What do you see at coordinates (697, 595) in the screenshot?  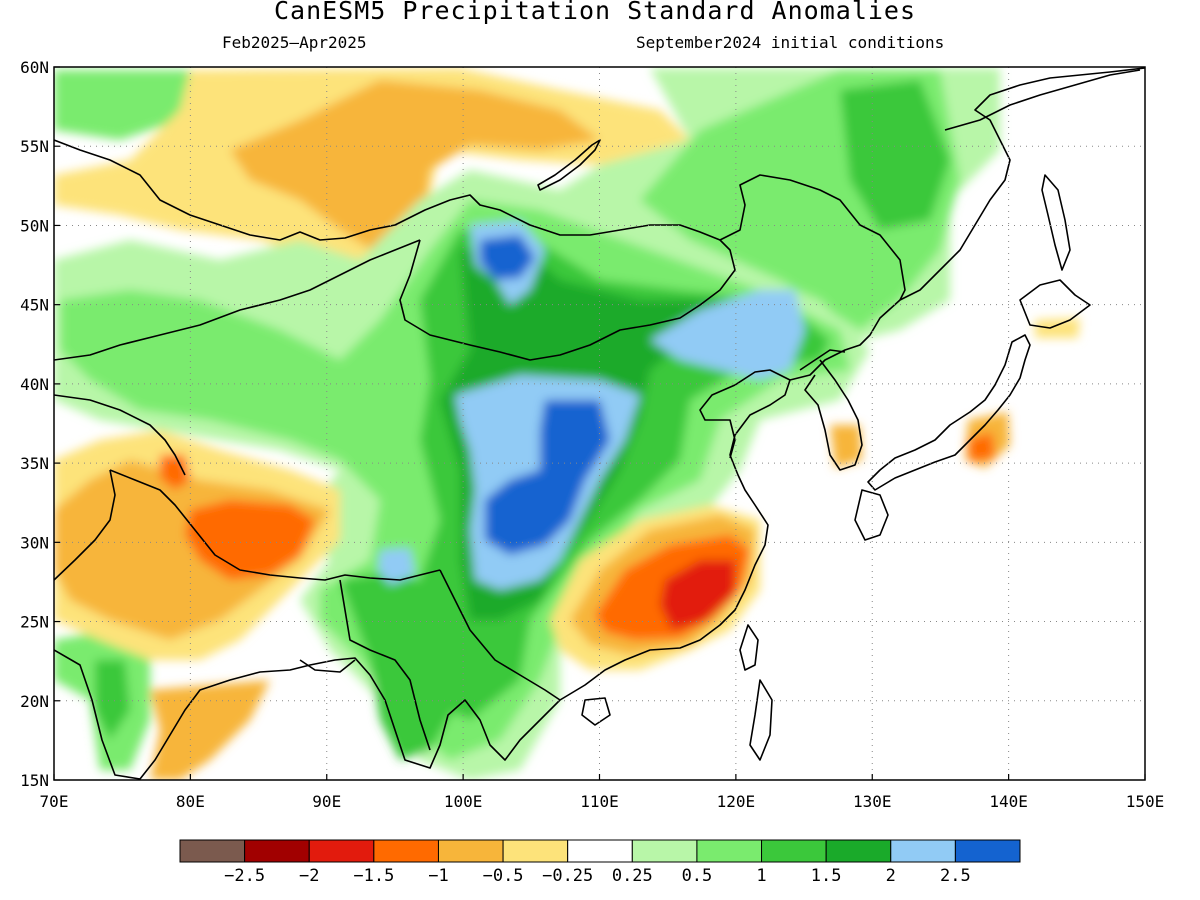 I see `dry-region-southeast-china-core` at bounding box center [697, 595].